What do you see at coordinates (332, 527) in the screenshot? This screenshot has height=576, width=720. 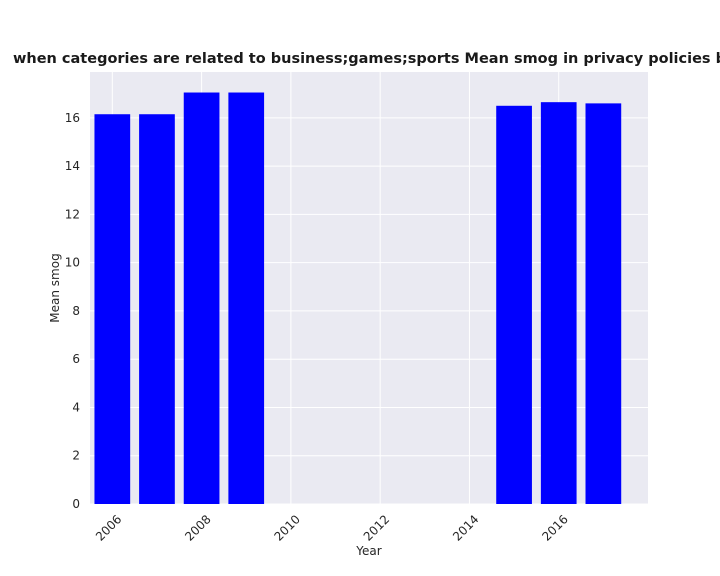 I see `x-axis-ticks: 2006 2008 2010 2012 2014 2016` at bounding box center [332, 527].